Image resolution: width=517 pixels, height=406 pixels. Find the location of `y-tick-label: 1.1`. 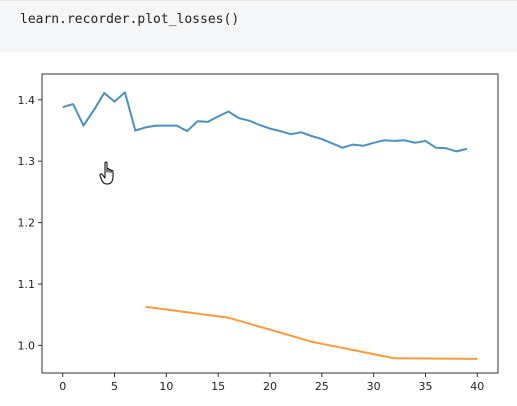

y-tick-label: 1.1 is located at coordinates (27, 284).